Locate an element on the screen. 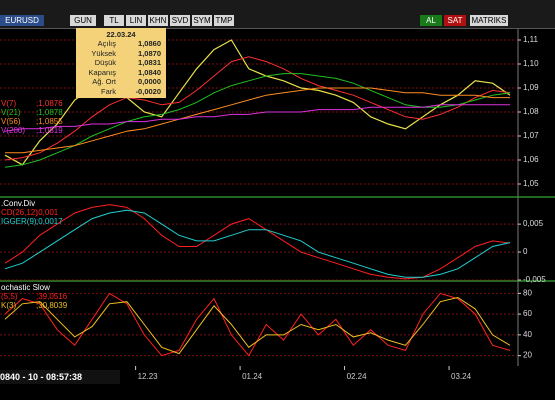  info-date: 22.03.24 is located at coordinates (121, 34).